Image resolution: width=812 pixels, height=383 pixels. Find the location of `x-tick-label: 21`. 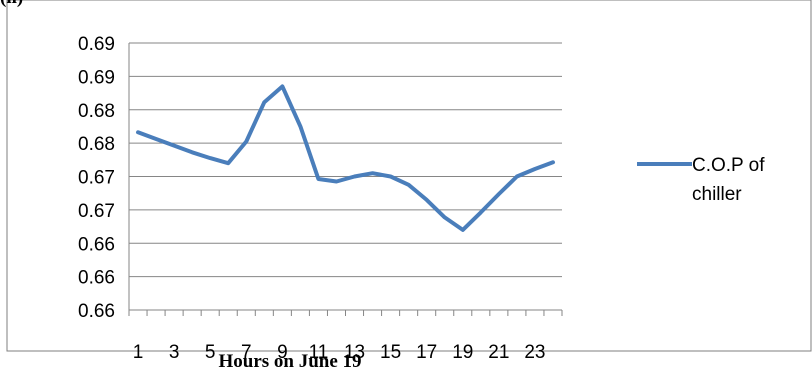

x-tick-label: 21 is located at coordinates (498, 352).